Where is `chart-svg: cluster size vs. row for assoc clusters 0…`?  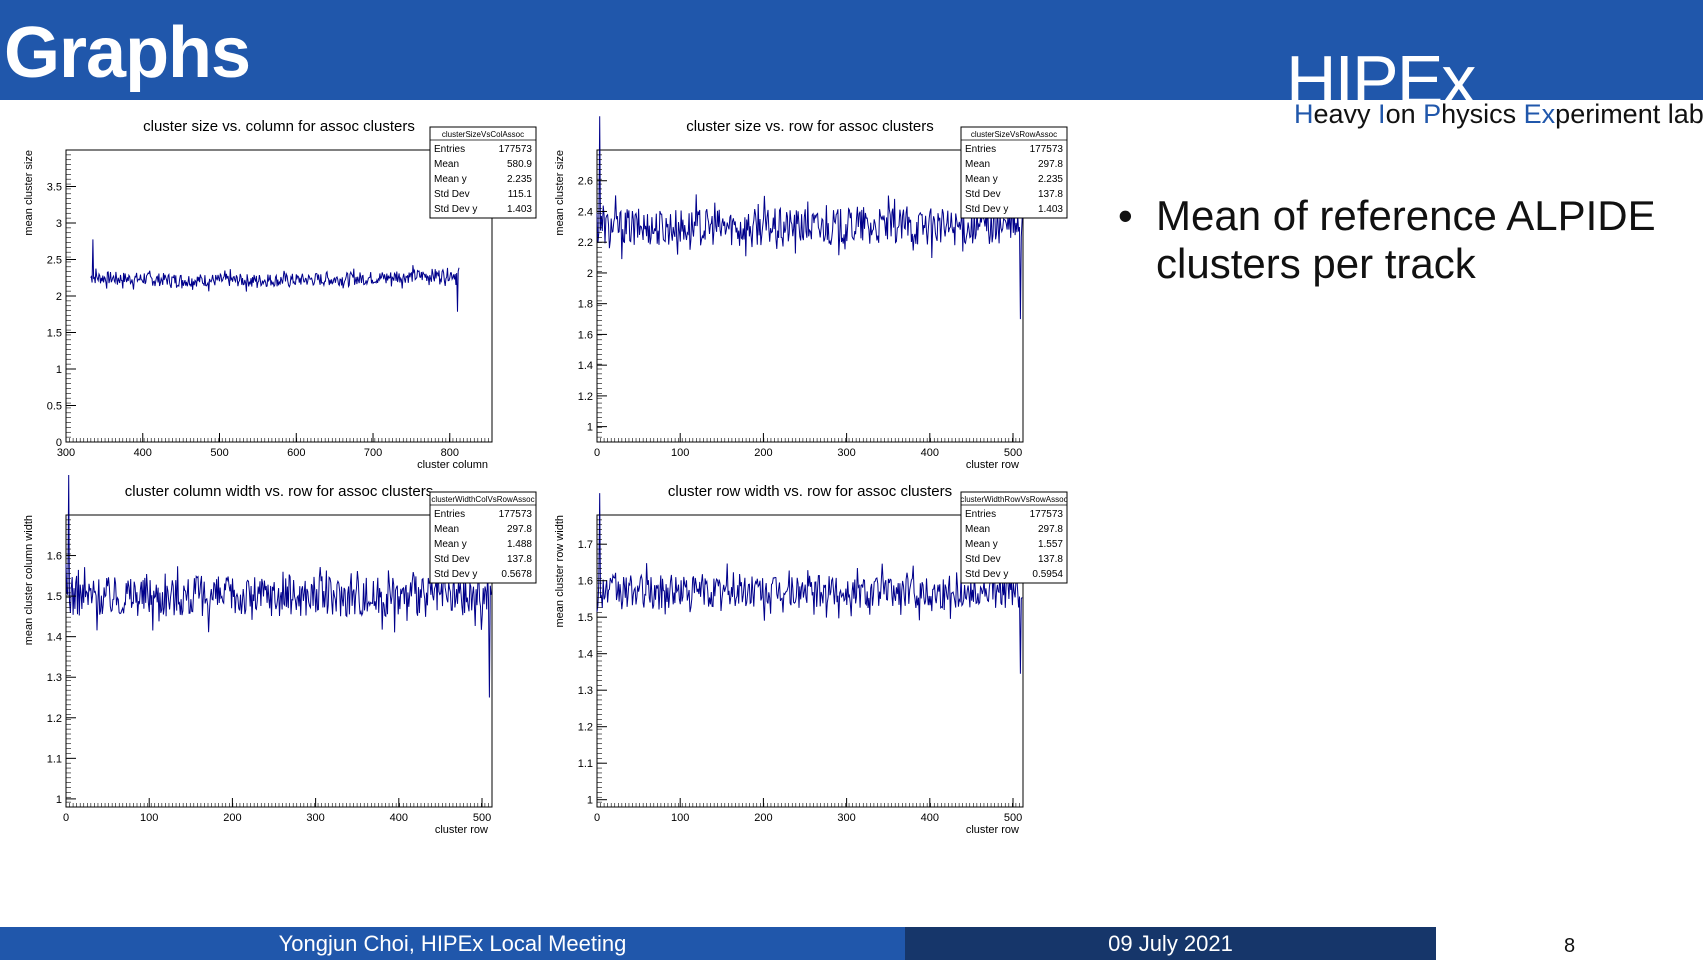 chart-svg: cluster size vs. row for assoc clusters 0… is located at coordinates (811, 293).